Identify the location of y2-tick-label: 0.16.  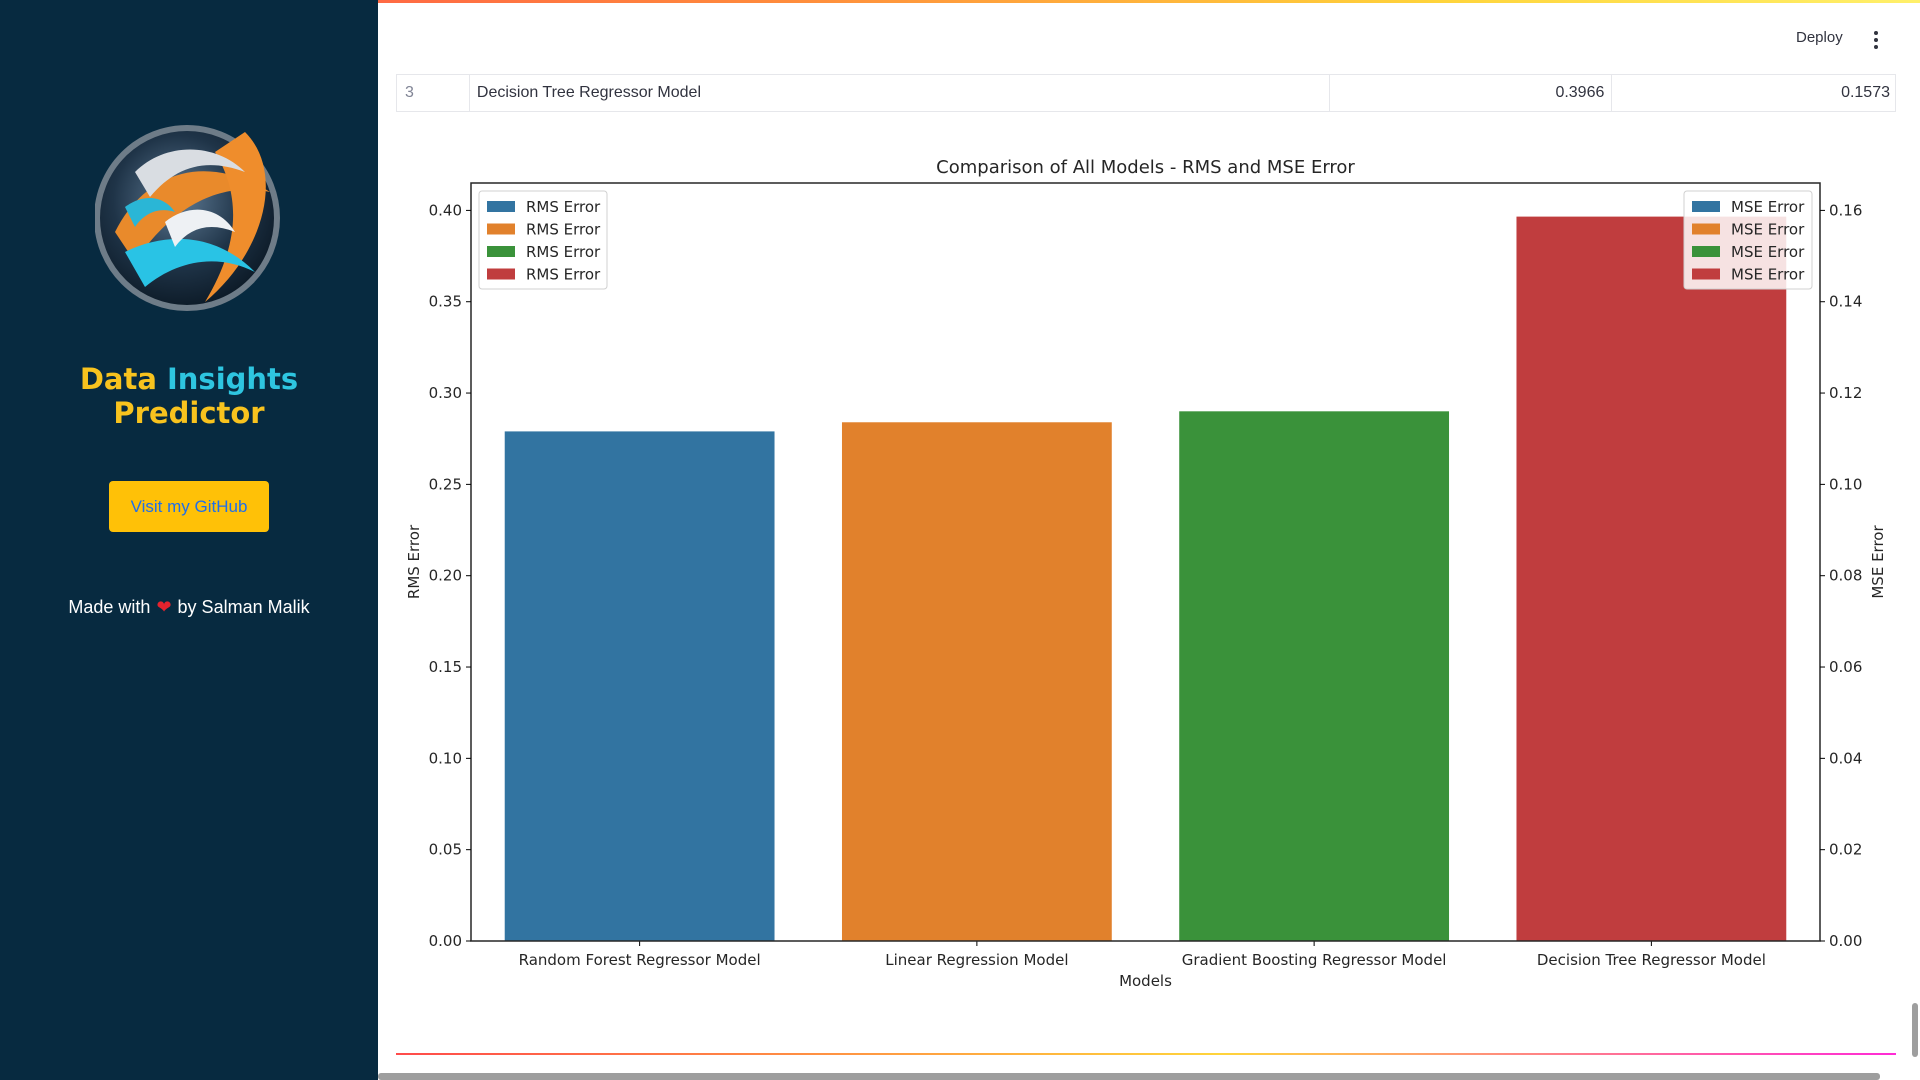
(1845, 210).